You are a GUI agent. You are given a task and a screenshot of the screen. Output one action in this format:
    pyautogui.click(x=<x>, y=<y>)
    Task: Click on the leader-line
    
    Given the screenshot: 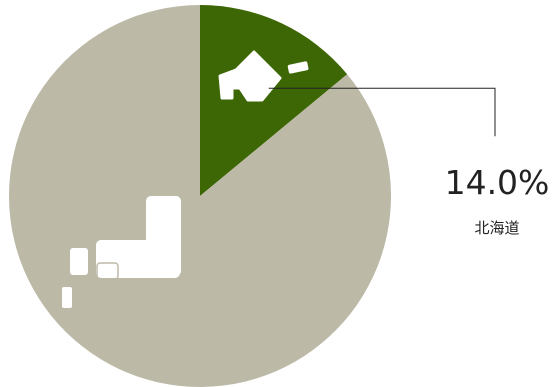 What is the action you would take?
    pyautogui.click(x=382, y=112)
    